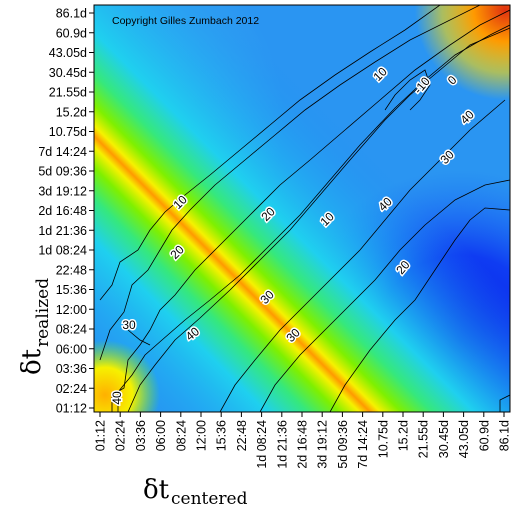  What do you see at coordinates (181, 435) in the screenshot?
I see `x-tick-label: 08:24` at bounding box center [181, 435].